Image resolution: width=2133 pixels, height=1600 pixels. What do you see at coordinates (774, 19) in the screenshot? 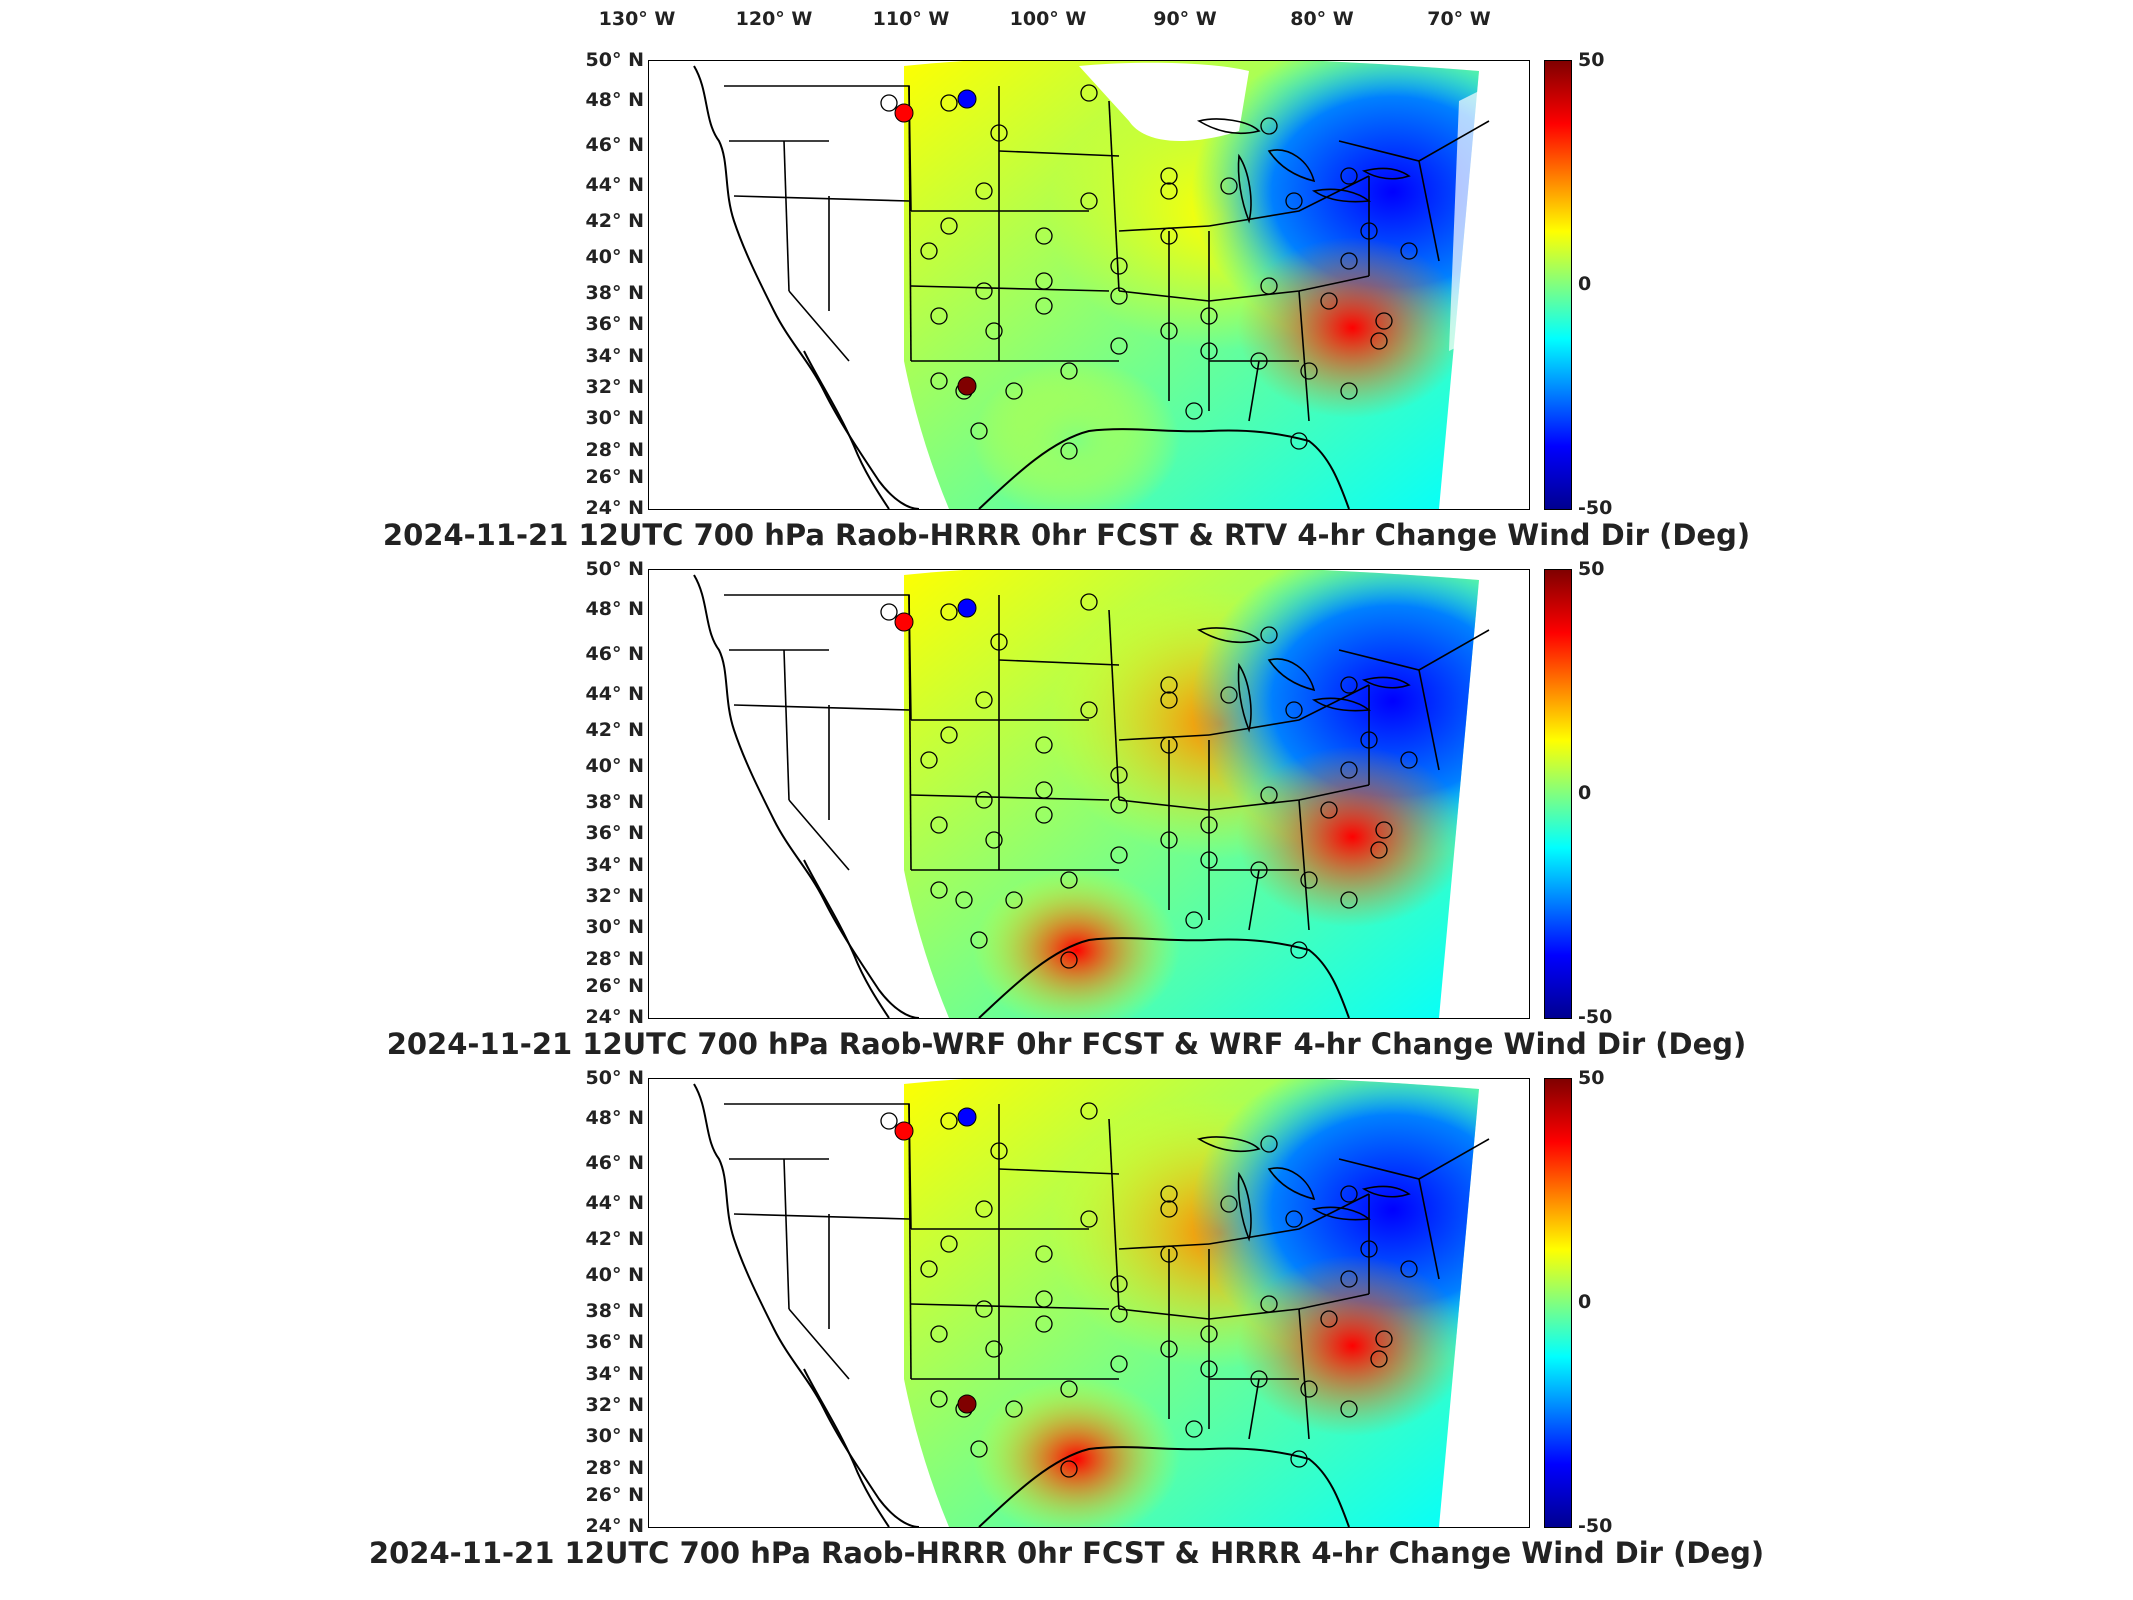
I see `longitude-tick-label: 120° W` at bounding box center [774, 19].